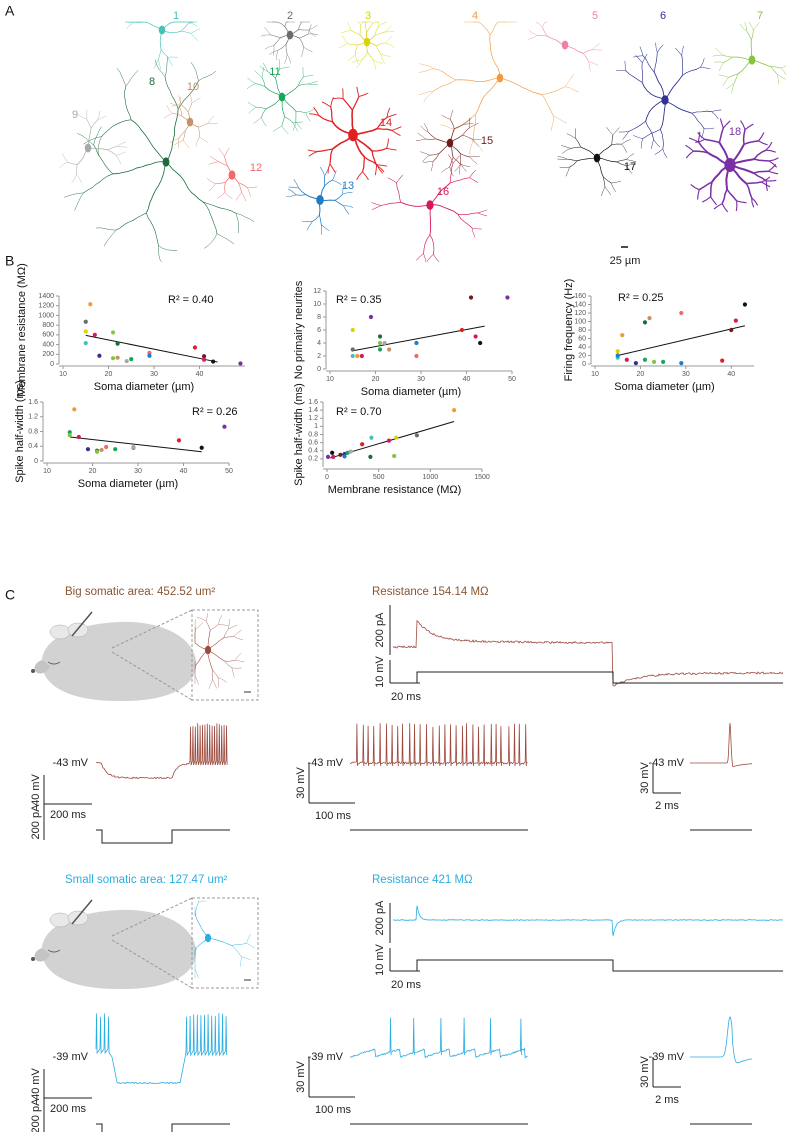 The image size is (790, 1132). What do you see at coordinates (184, 471) in the screenshot?
I see `x-tick-label: 40` at bounding box center [184, 471].